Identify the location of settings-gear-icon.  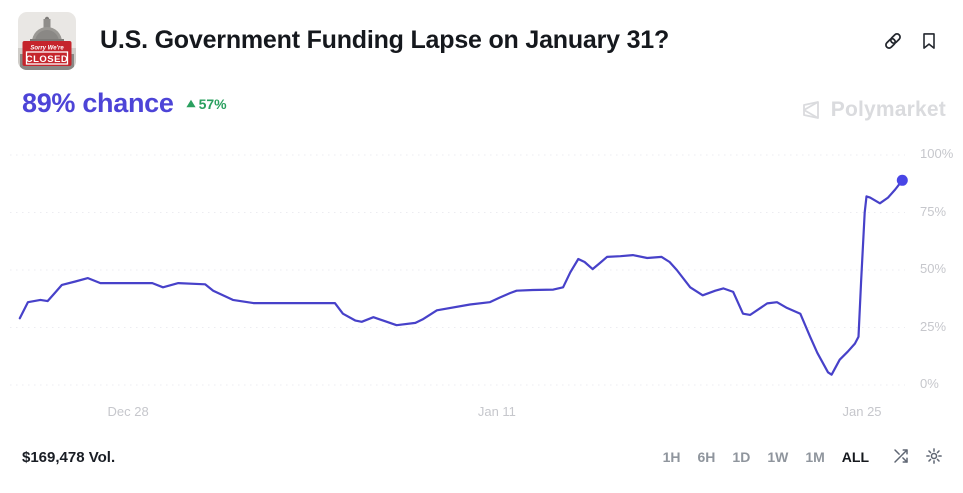
(934, 457).